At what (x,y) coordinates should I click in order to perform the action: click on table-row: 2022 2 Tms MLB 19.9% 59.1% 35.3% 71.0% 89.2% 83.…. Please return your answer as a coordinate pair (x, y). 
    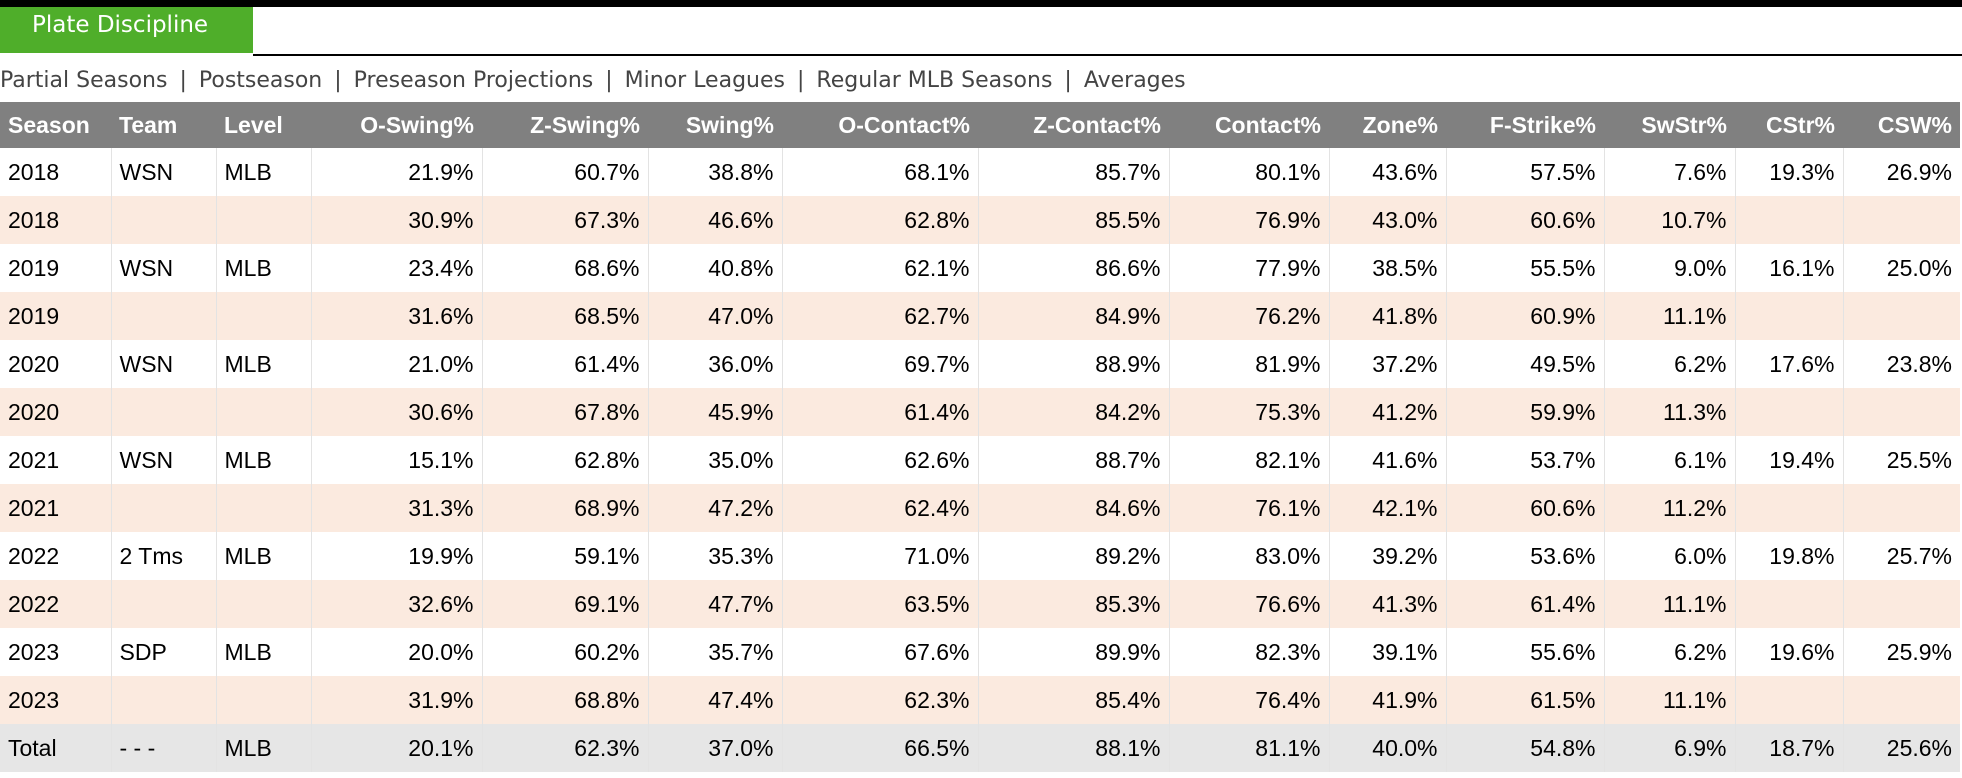
    Looking at the image, I should click on (980, 556).